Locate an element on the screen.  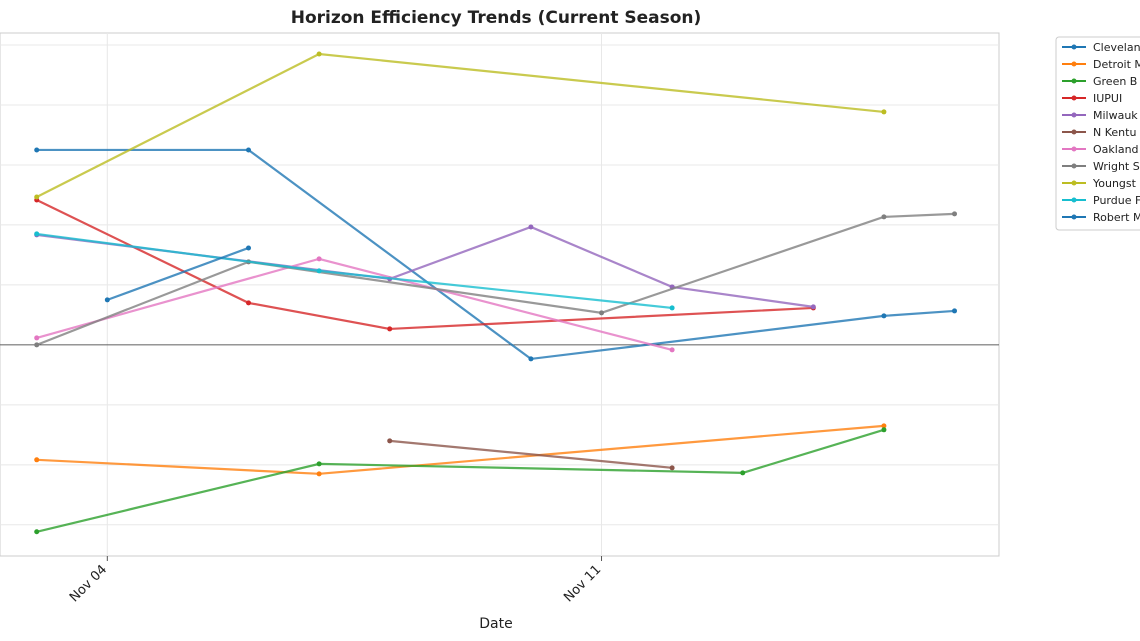
legend-label: Detroit M is located at coordinates (1116, 64).